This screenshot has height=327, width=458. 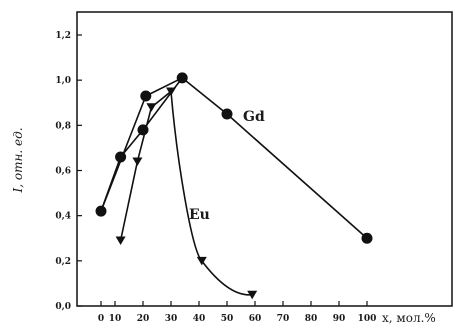 I want to click on x-tick-label: 50, so click(x=227, y=319).